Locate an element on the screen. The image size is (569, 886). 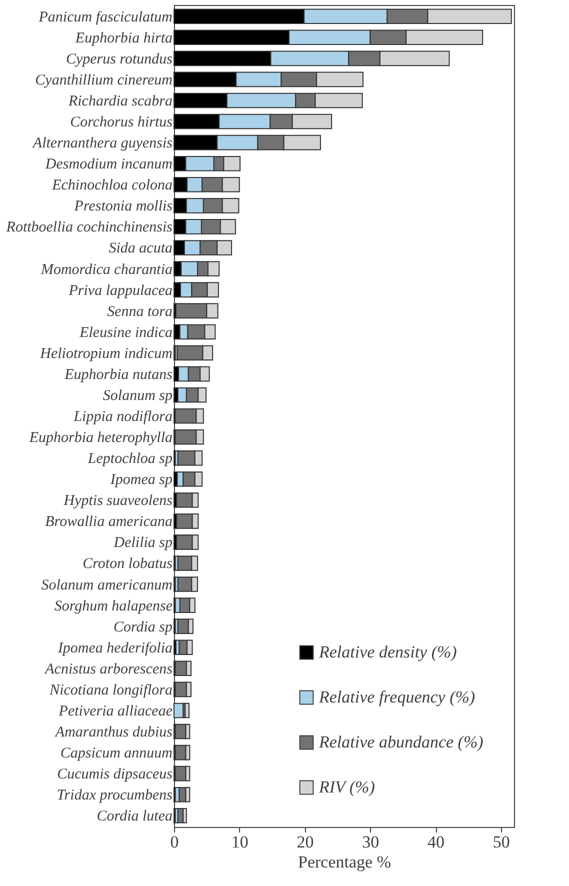
legend-label: Relative frequency (%) is located at coordinates (397, 697).